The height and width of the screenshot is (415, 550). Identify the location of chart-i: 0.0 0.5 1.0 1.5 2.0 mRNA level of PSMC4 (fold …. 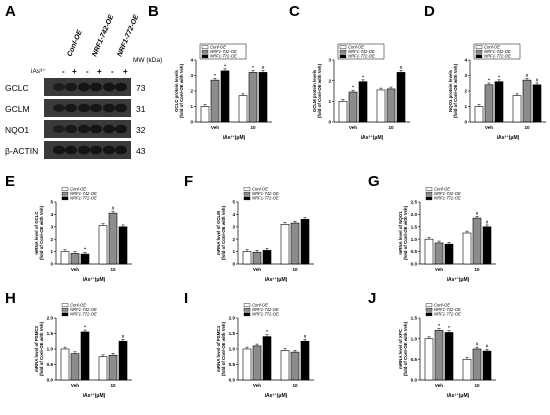
(265, 351).